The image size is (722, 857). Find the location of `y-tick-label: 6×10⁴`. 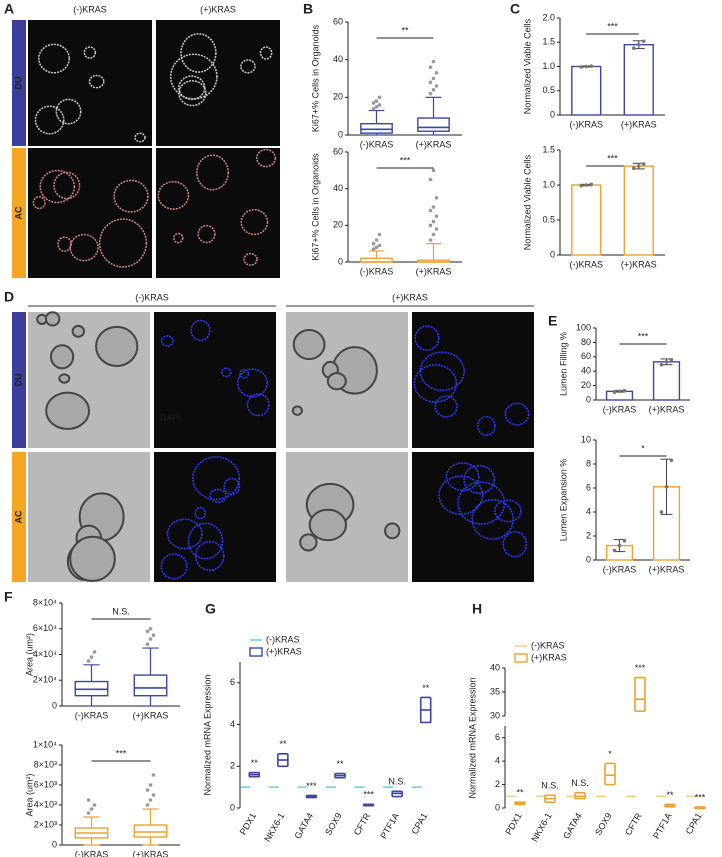

y-tick-label: 6×10⁴ is located at coordinates (45, 628).